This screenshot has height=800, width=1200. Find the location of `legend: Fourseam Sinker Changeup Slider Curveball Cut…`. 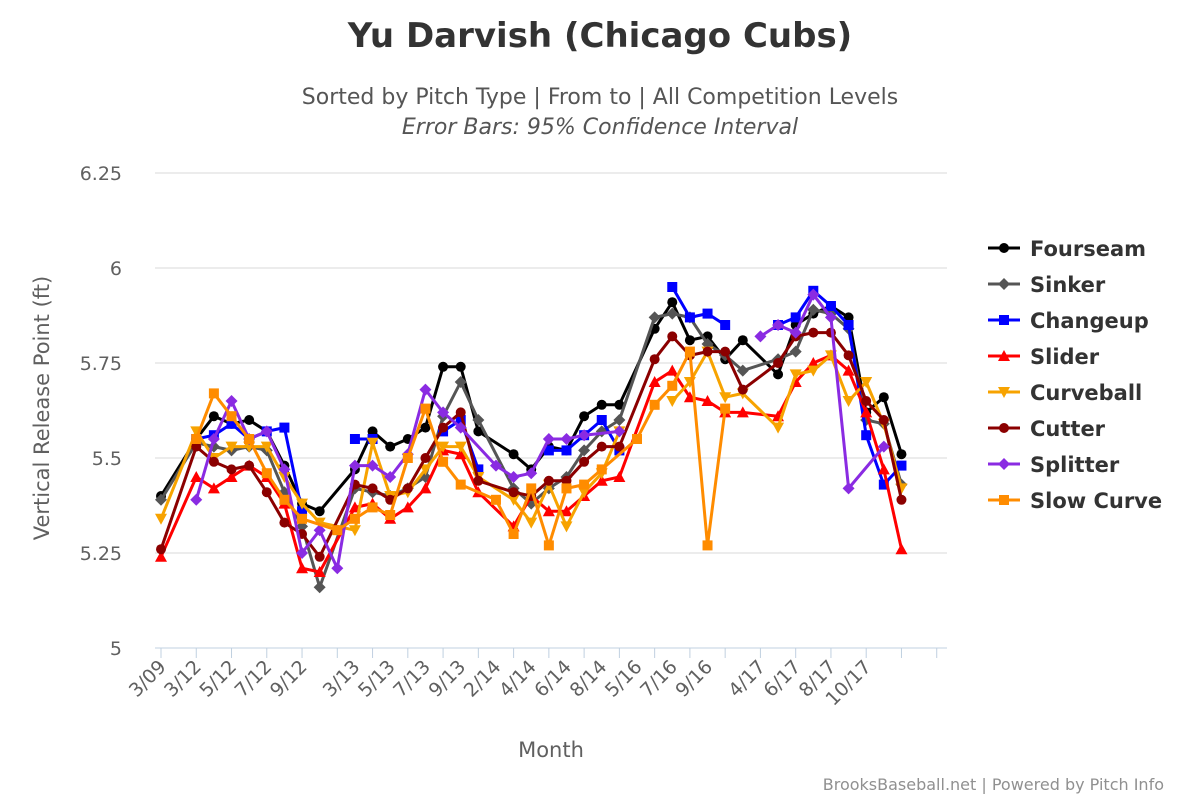

legend: Fourseam Sinker Changeup Slider Curveball Cut… is located at coordinates (1075, 375).